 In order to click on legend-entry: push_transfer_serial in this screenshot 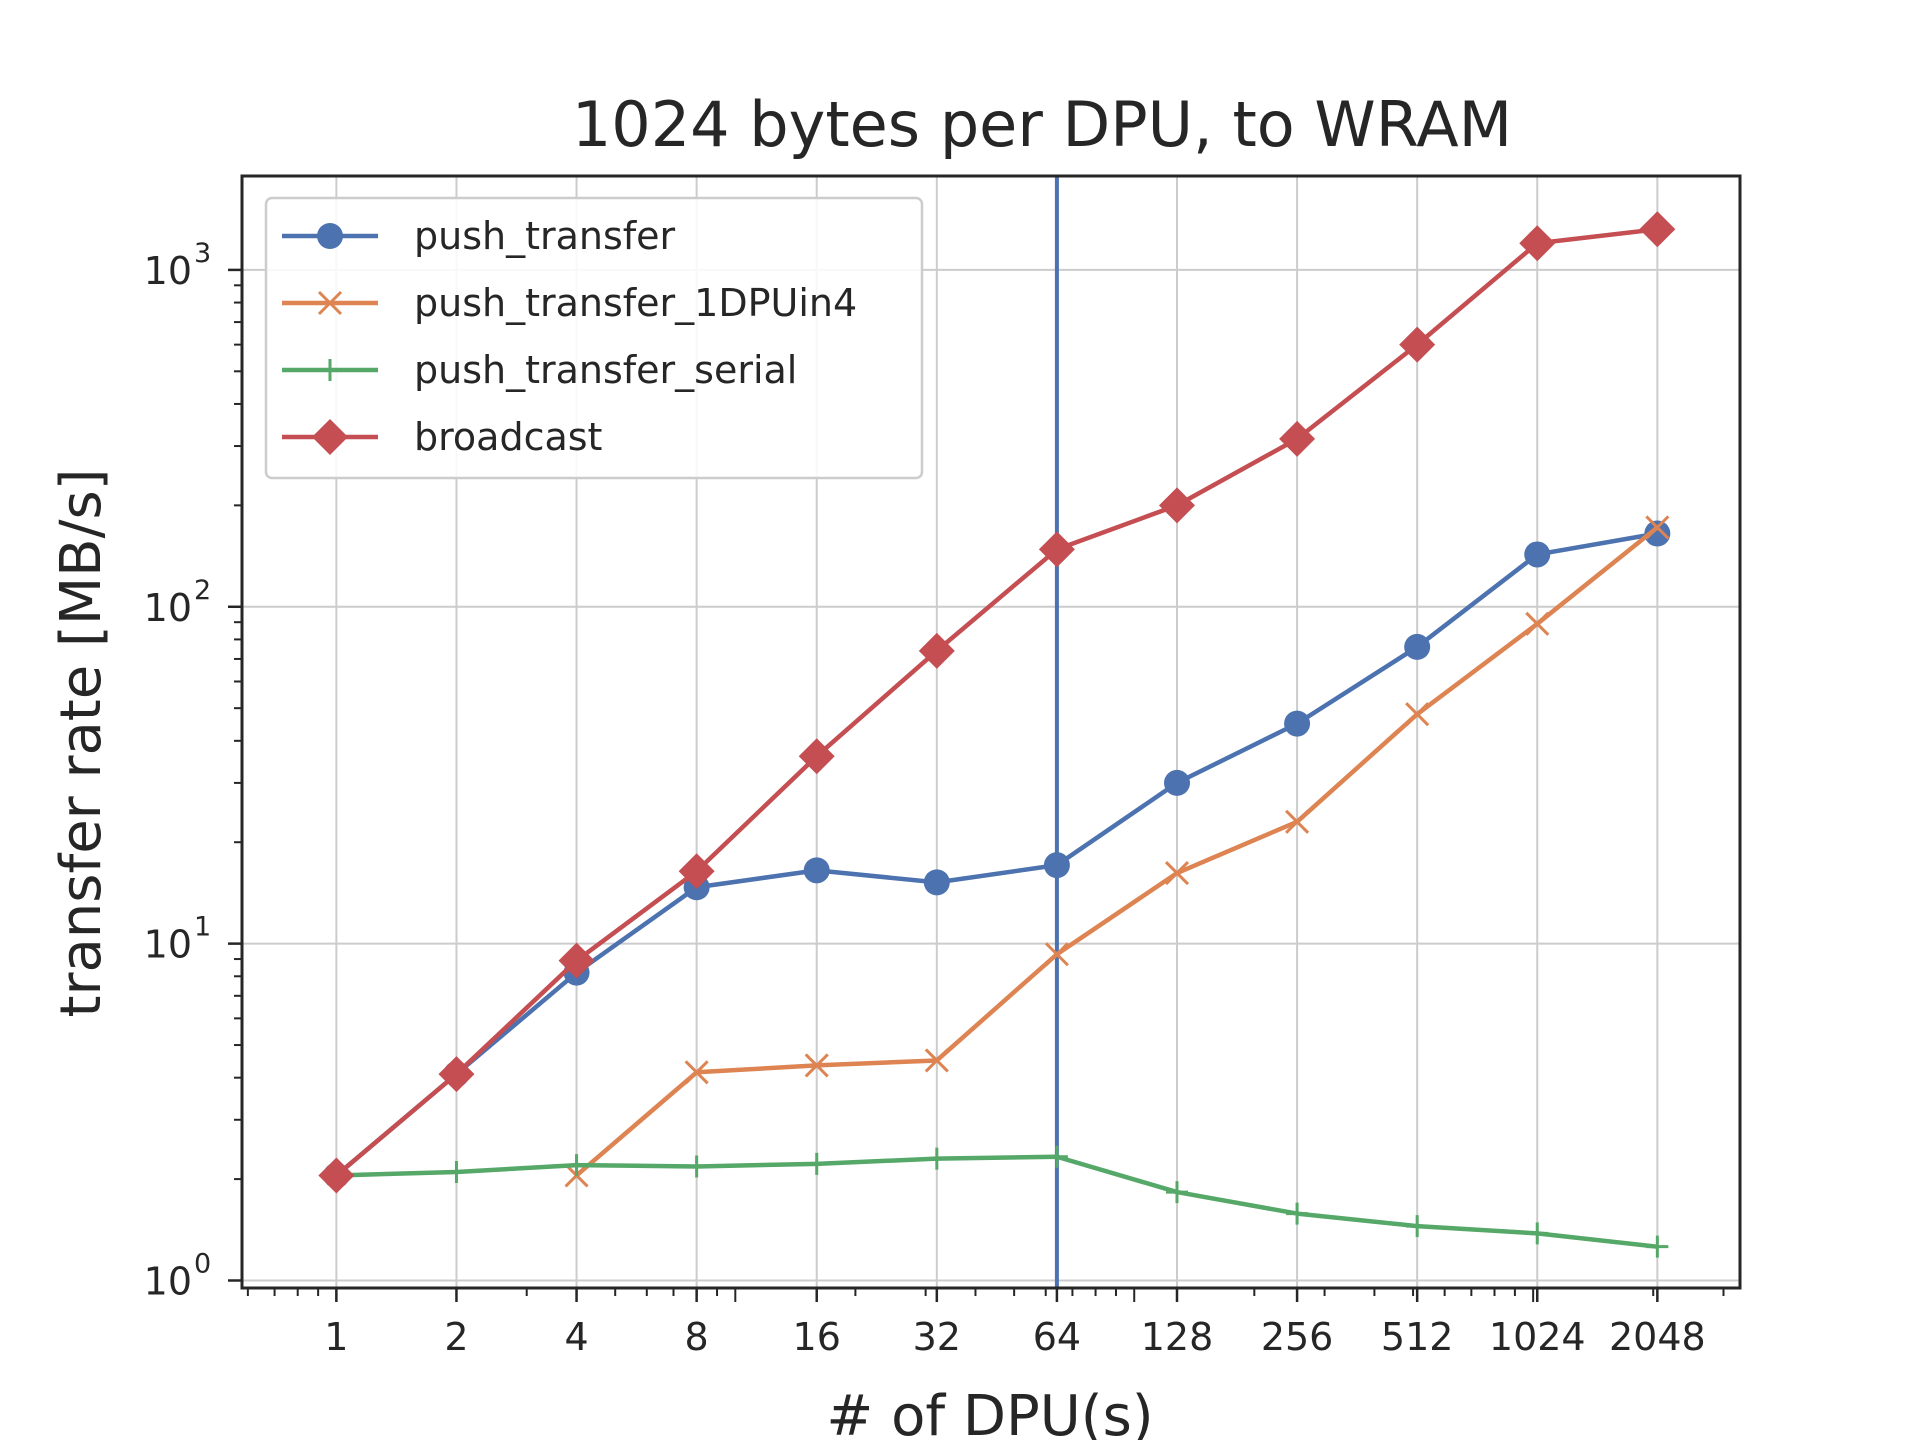, I will do `click(539, 370)`.